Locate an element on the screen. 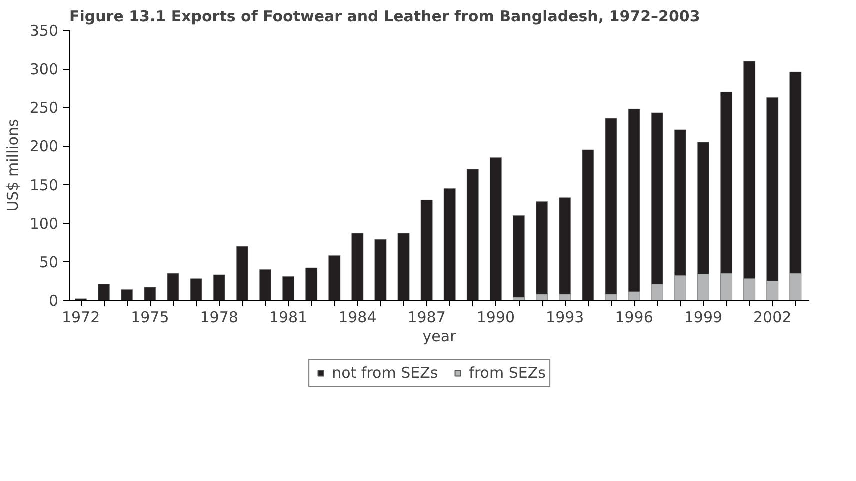  x-tick-label: 1972 is located at coordinates (81, 317).